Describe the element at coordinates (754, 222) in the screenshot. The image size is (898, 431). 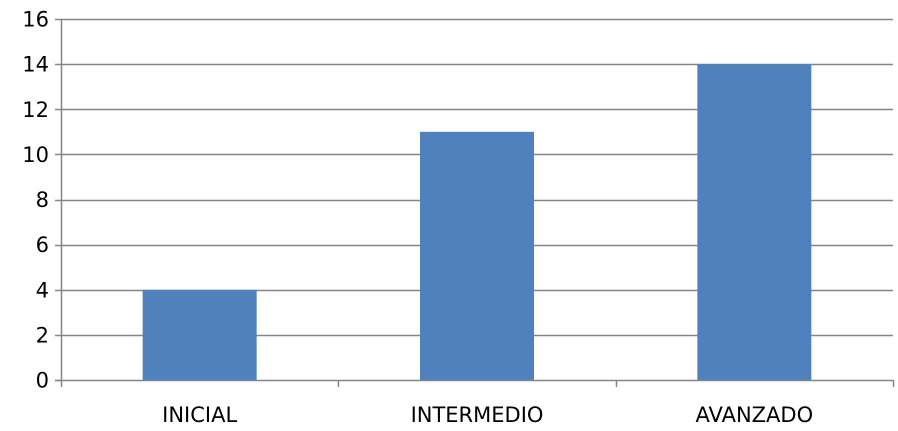
I see `bar-avanzado` at that location.